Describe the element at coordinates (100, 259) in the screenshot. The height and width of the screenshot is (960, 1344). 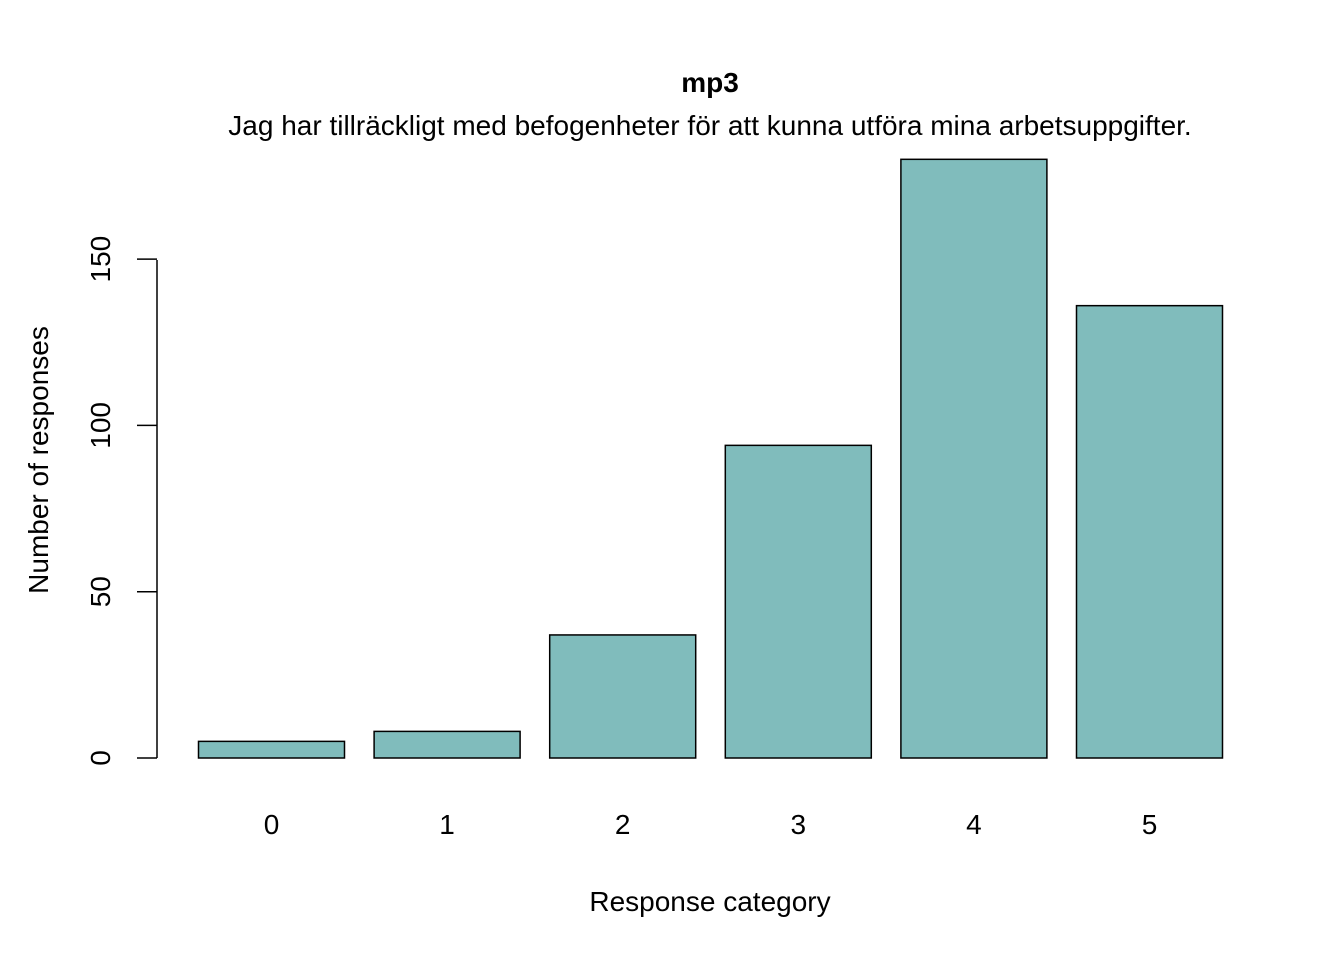
I see `y-tick-label: 150` at that location.